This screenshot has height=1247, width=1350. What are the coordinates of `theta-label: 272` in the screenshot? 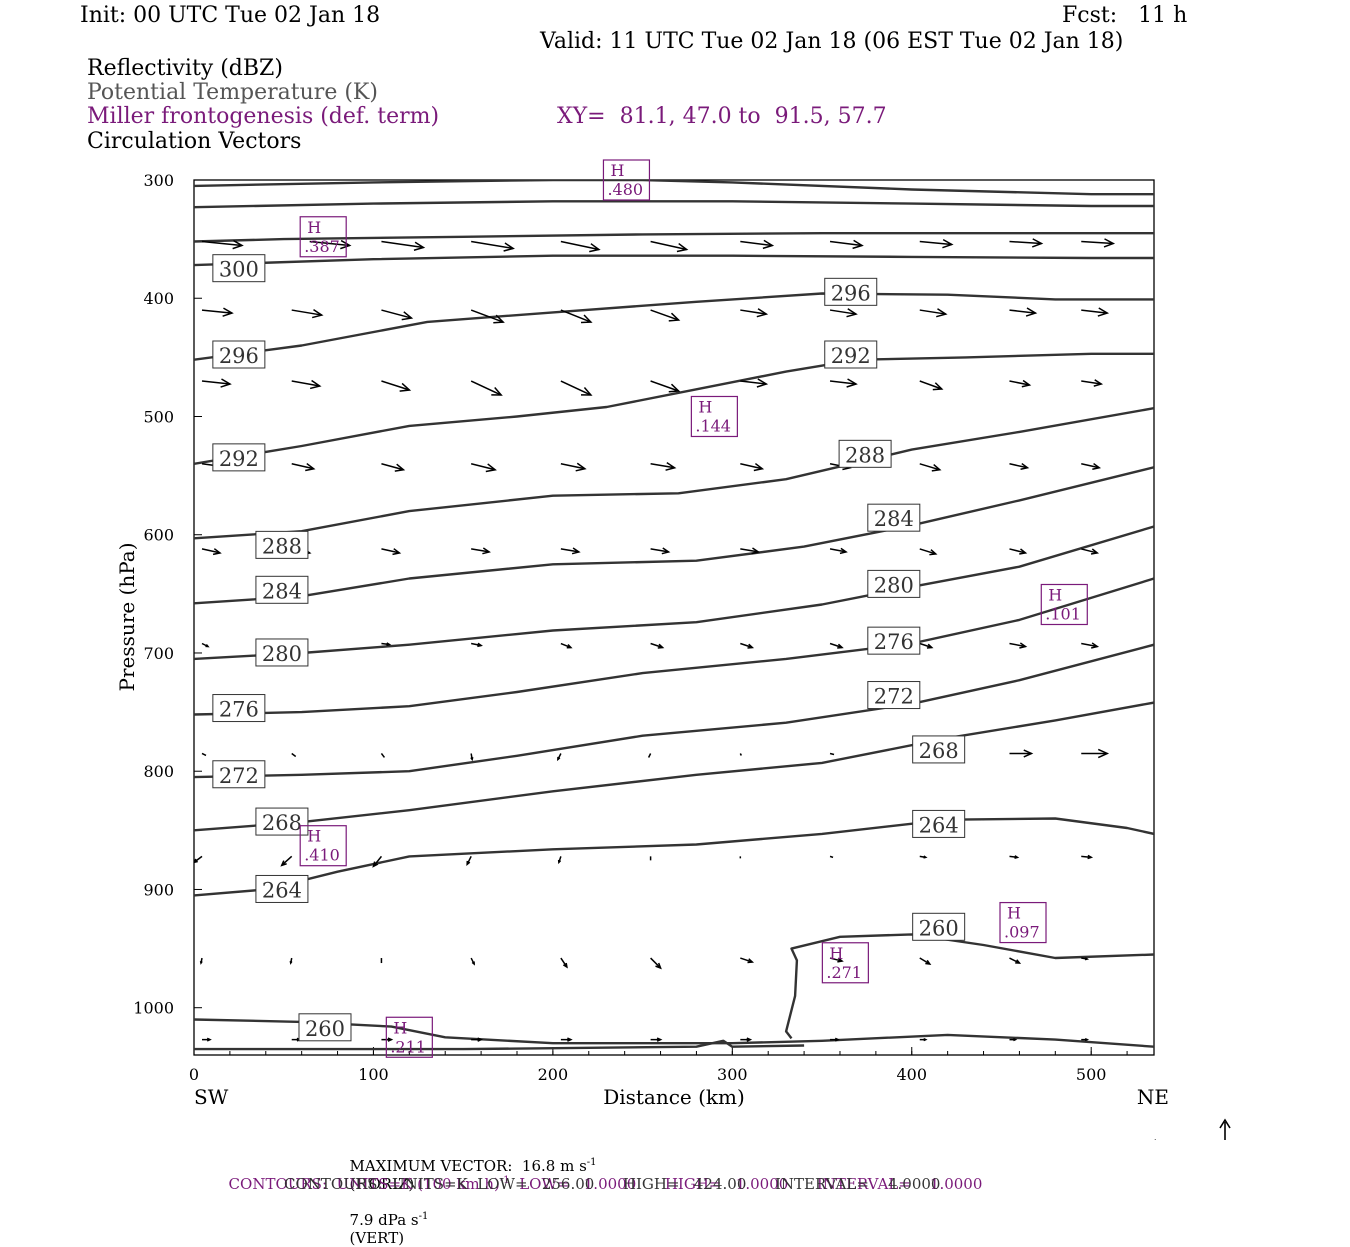 It's located at (894, 697).